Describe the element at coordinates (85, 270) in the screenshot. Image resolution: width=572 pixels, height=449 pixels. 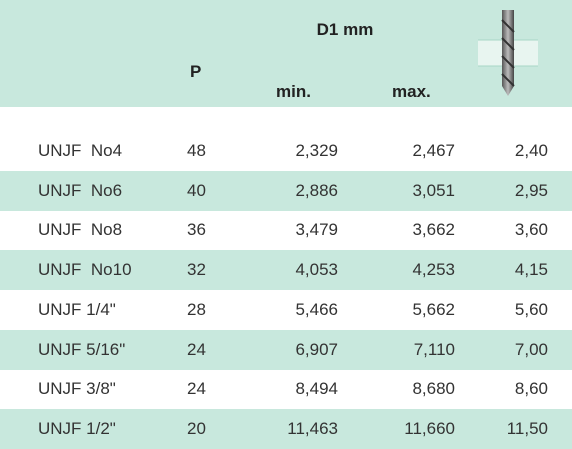
I see `table-cell: UNJF No10` at that location.